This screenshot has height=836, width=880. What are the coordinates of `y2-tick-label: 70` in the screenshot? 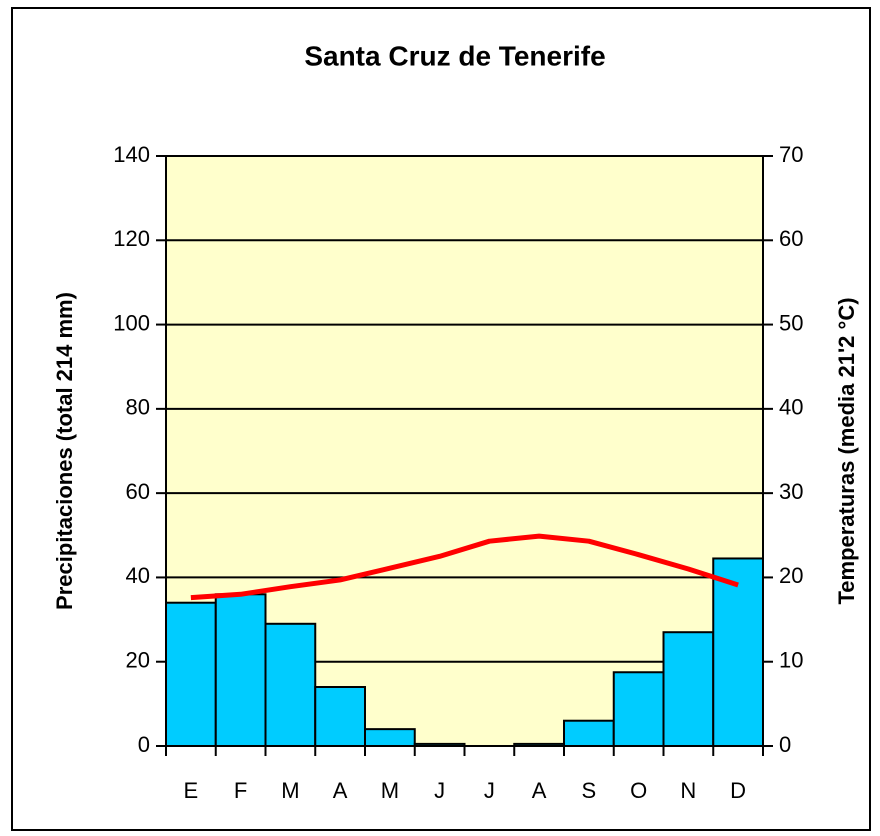 It's located at (791, 154).